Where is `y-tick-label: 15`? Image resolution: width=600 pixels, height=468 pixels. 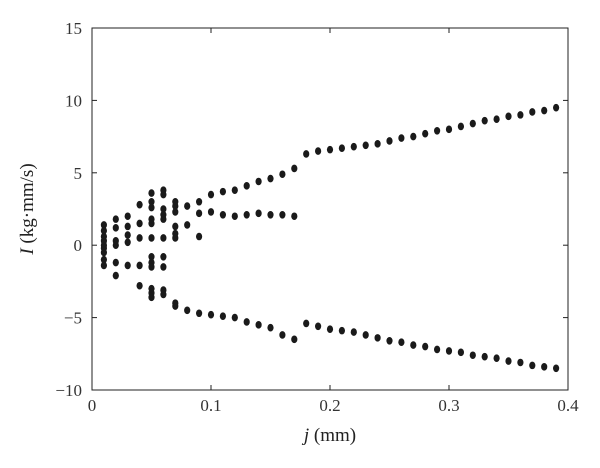 y-tick-label: 15 is located at coordinates (73, 28).